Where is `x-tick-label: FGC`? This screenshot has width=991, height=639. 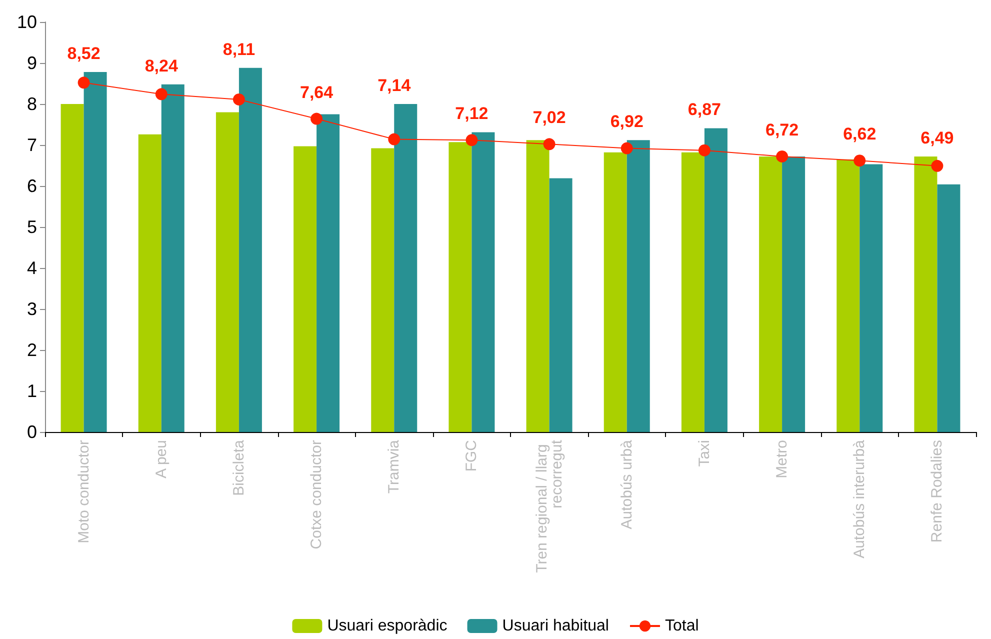 x-tick-label: FGC is located at coordinates (471, 456).